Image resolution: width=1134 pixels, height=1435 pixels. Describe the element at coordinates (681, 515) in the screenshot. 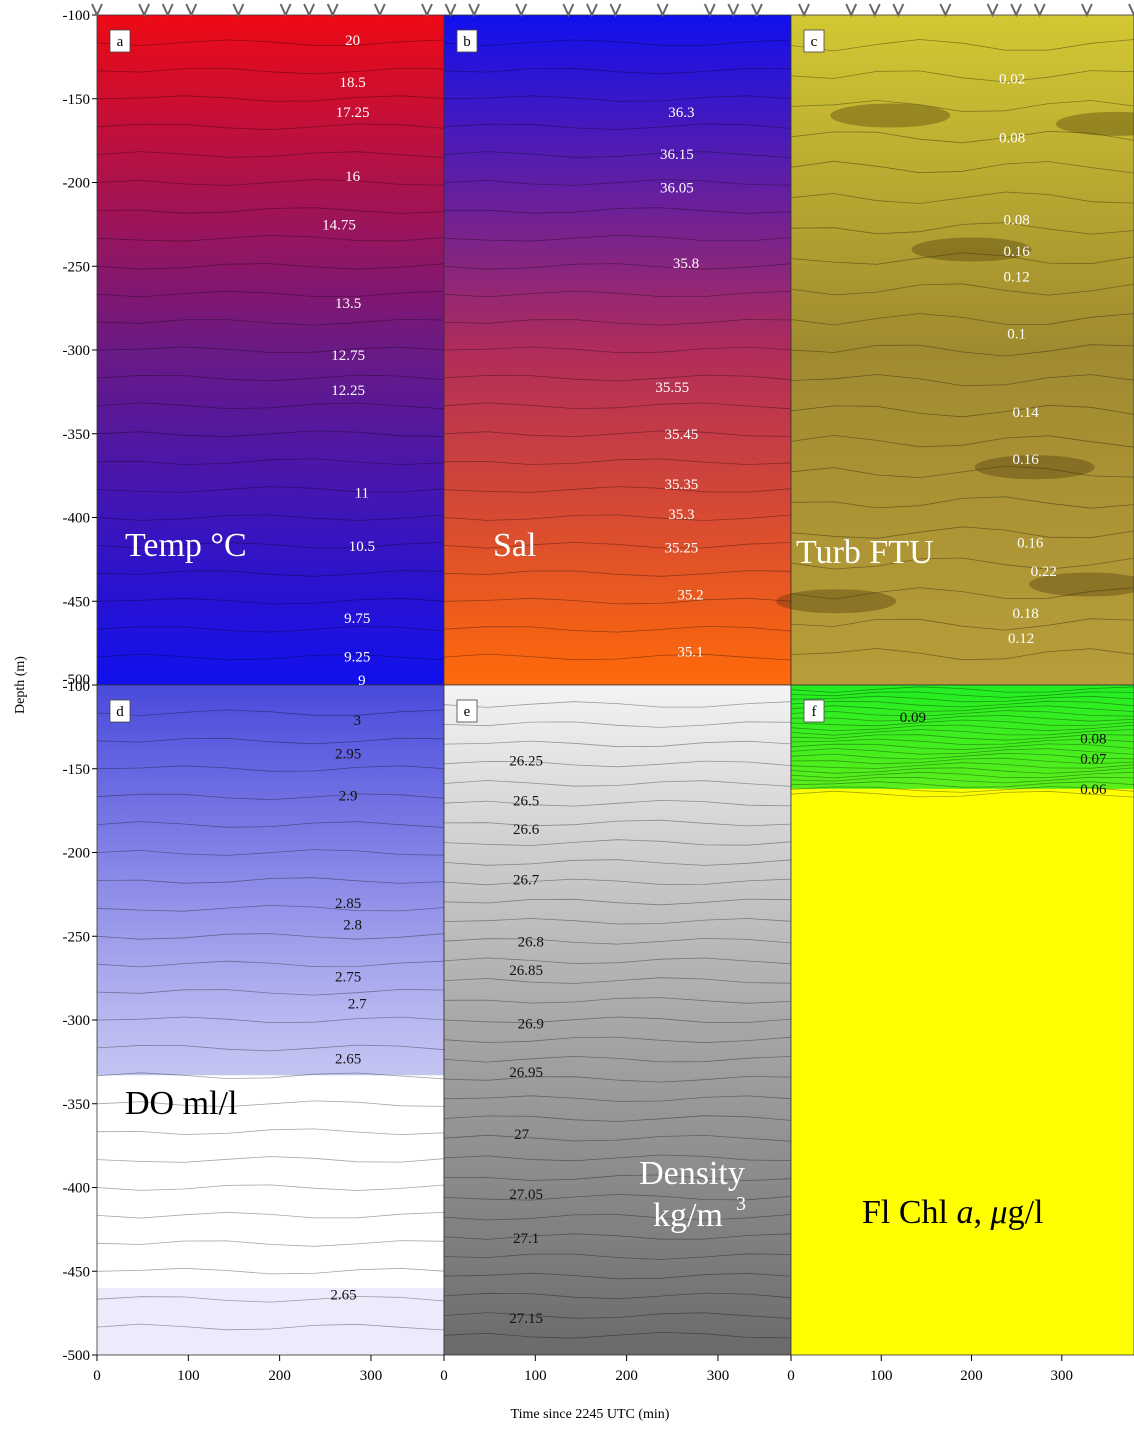

I see `contour-label: 35.3` at that location.